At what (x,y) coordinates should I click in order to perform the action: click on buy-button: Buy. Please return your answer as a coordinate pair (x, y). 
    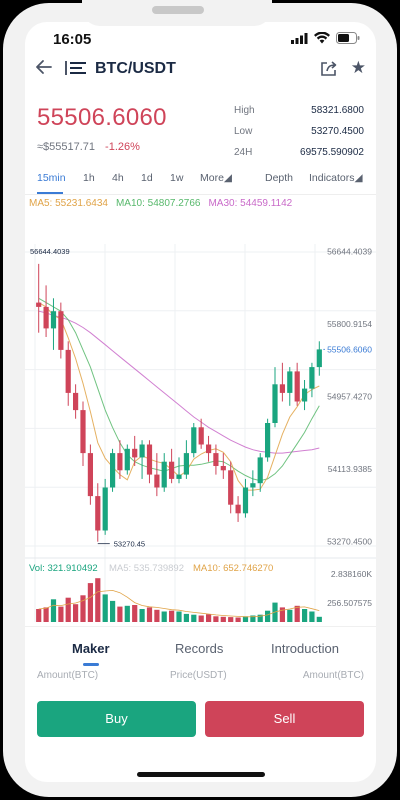
    Looking at the image, I should click on (116, 719).